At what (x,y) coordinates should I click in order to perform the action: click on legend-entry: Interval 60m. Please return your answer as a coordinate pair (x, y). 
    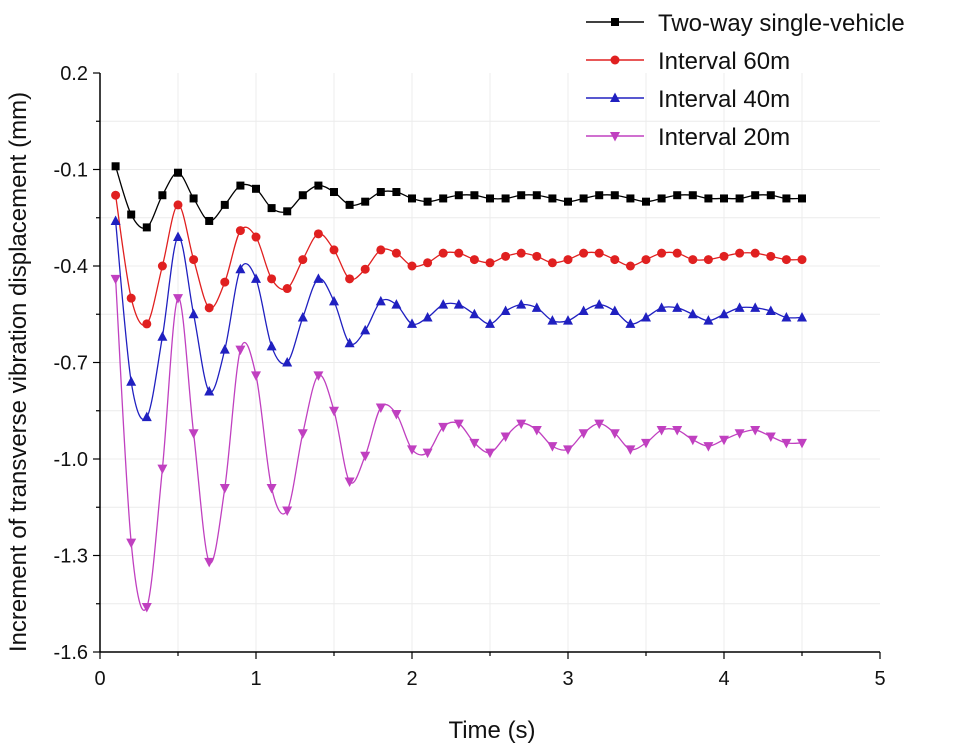
    Looking at the image, I should click on (688, 61).